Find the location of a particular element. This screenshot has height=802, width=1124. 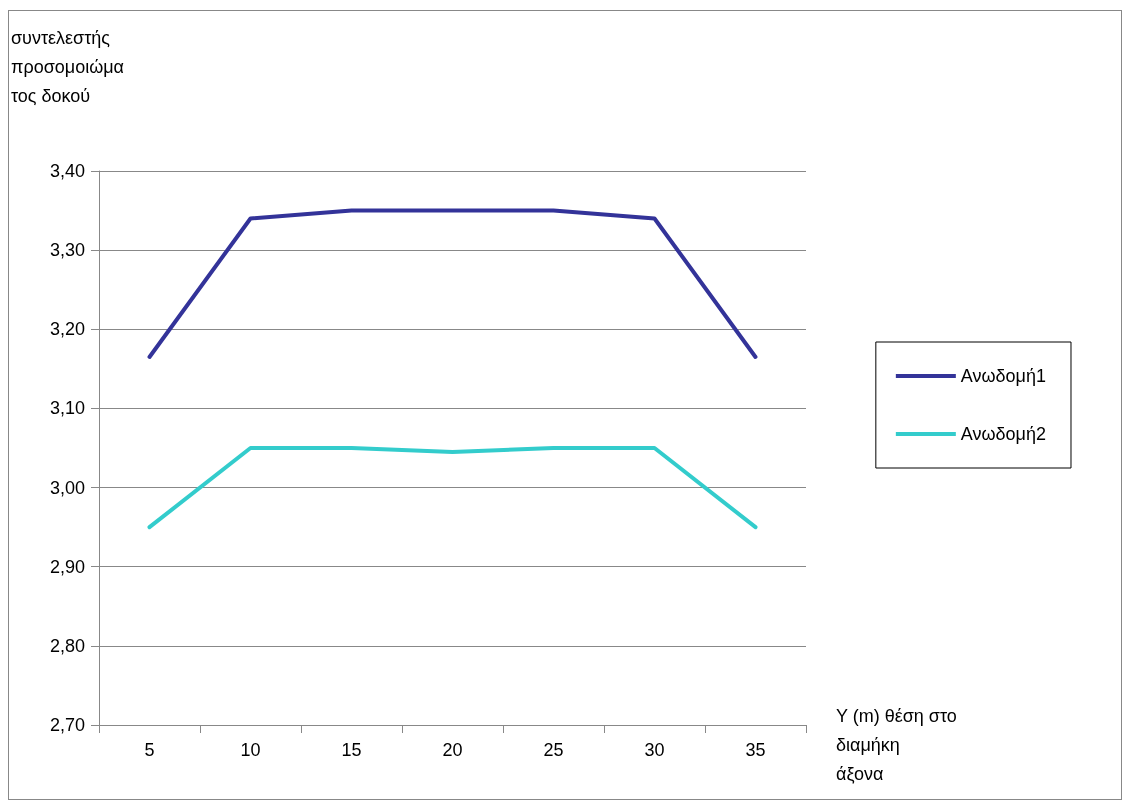

y-tick-label: 3,30 is located at coordinates (67, 250).